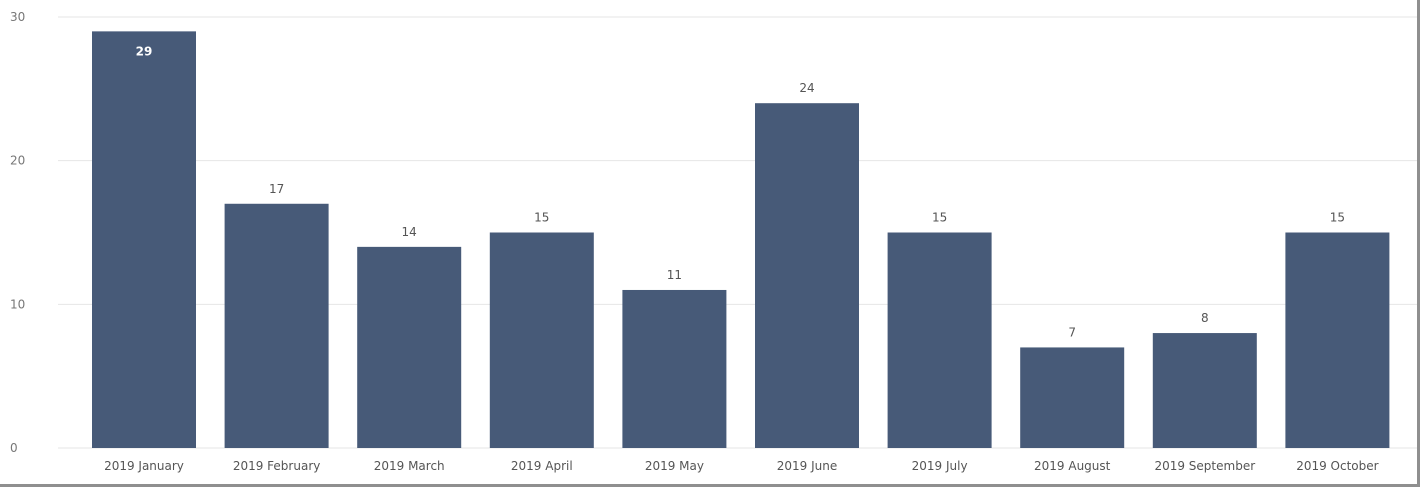  Describe the element at coordinates (1337, 466) in the screenshot. I see `x-tick-label-9: 2019 October` at that location.